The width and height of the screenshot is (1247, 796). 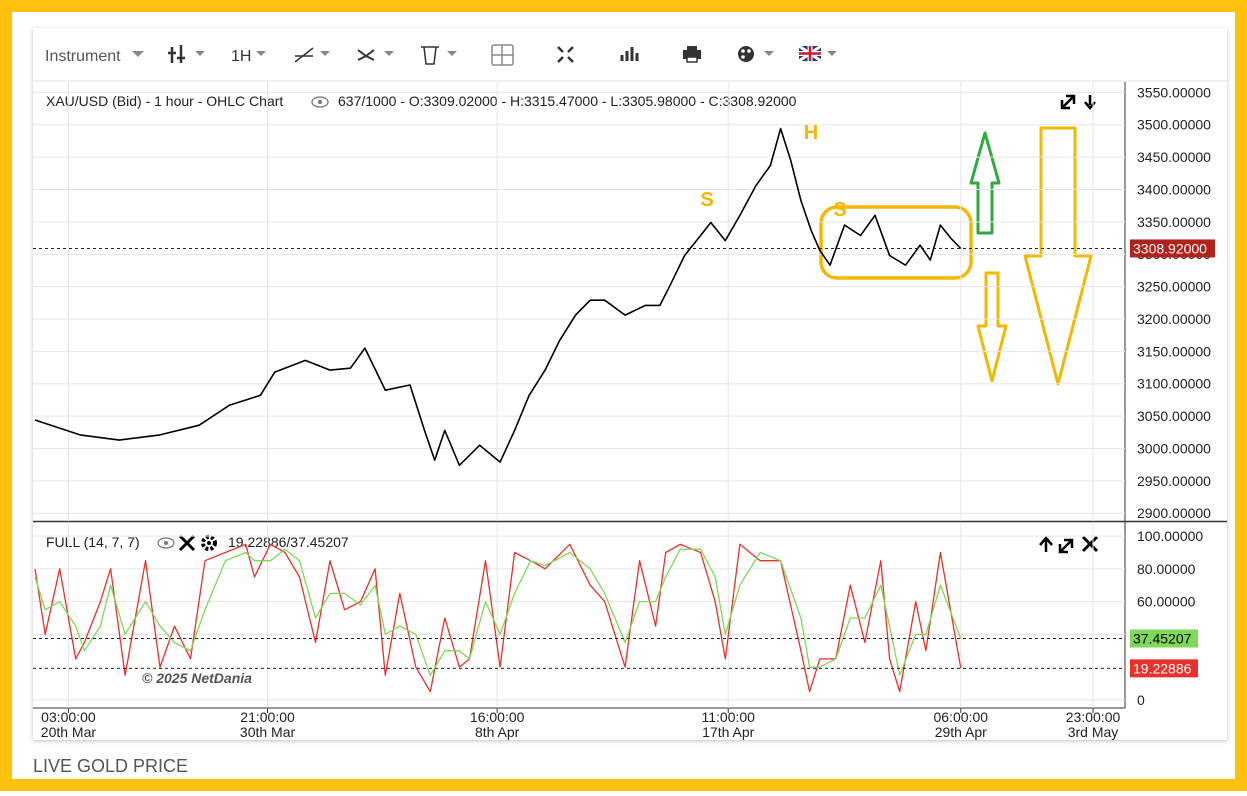 I want to click on y-tick-label: 0, so click(x=1141, y=700).